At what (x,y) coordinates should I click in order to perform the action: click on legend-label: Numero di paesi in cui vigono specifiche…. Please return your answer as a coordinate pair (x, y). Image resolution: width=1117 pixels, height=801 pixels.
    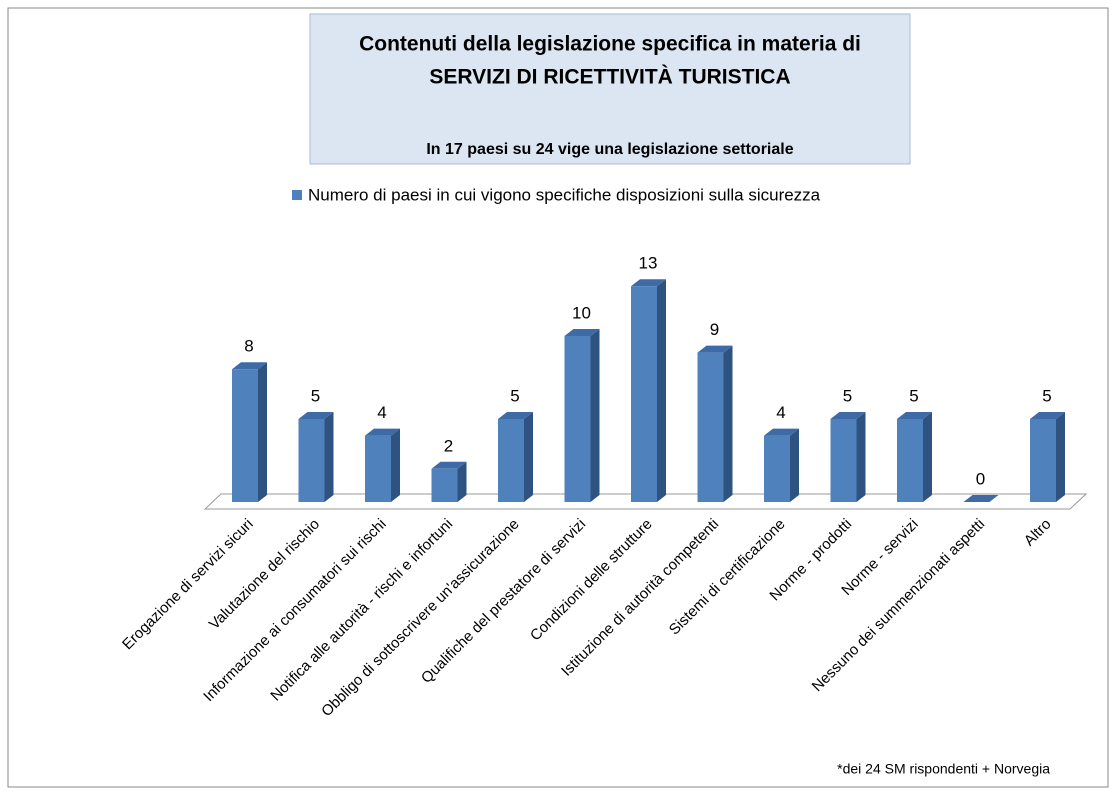
    Looking at the image, I should click on (564, 194).